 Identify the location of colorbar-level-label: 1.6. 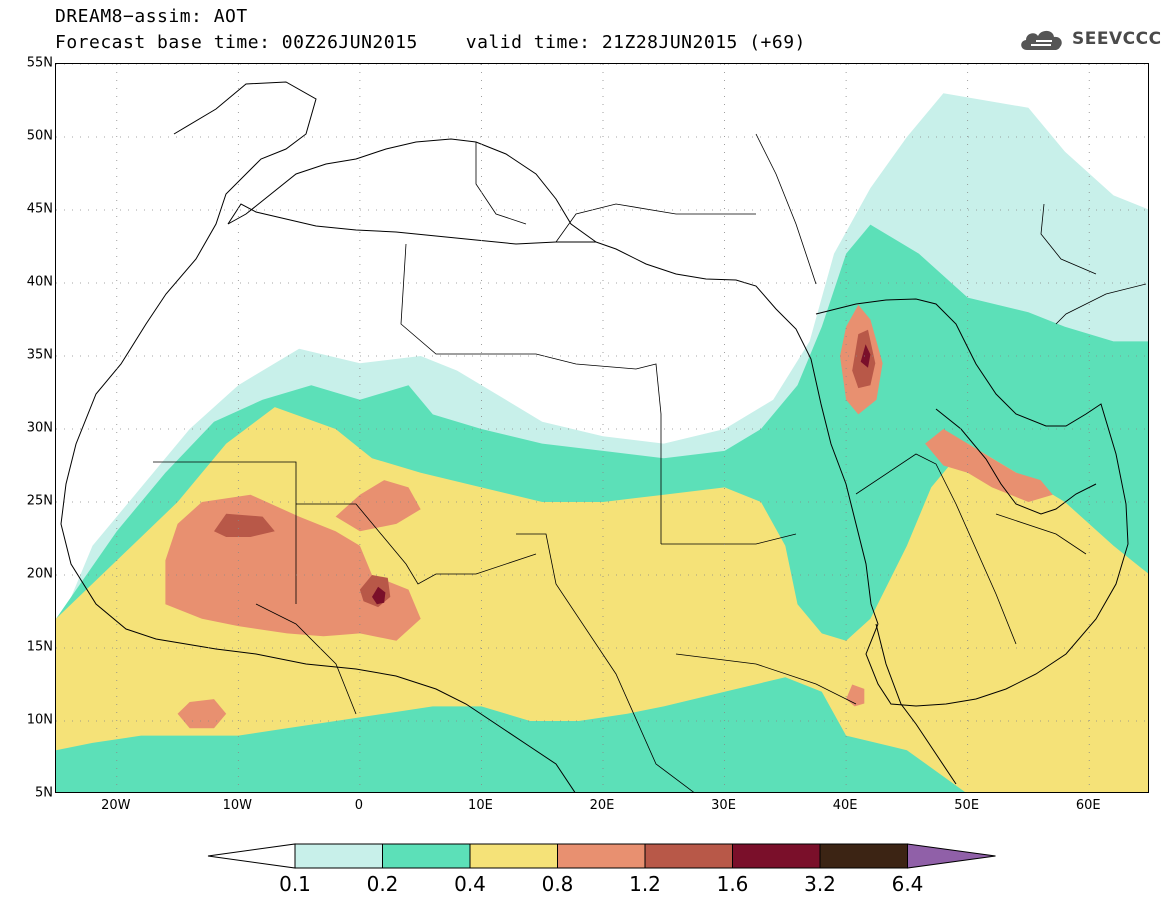
(732, 884).